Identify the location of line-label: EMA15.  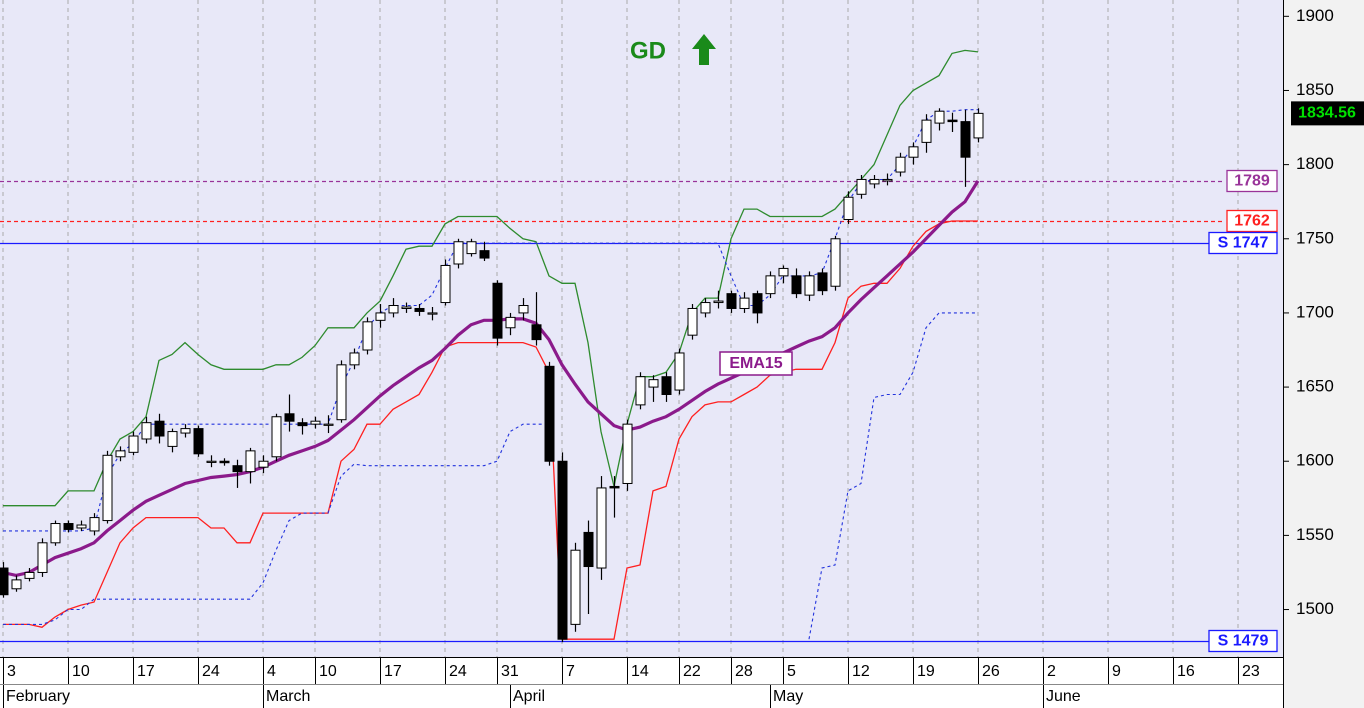
(755, 363).